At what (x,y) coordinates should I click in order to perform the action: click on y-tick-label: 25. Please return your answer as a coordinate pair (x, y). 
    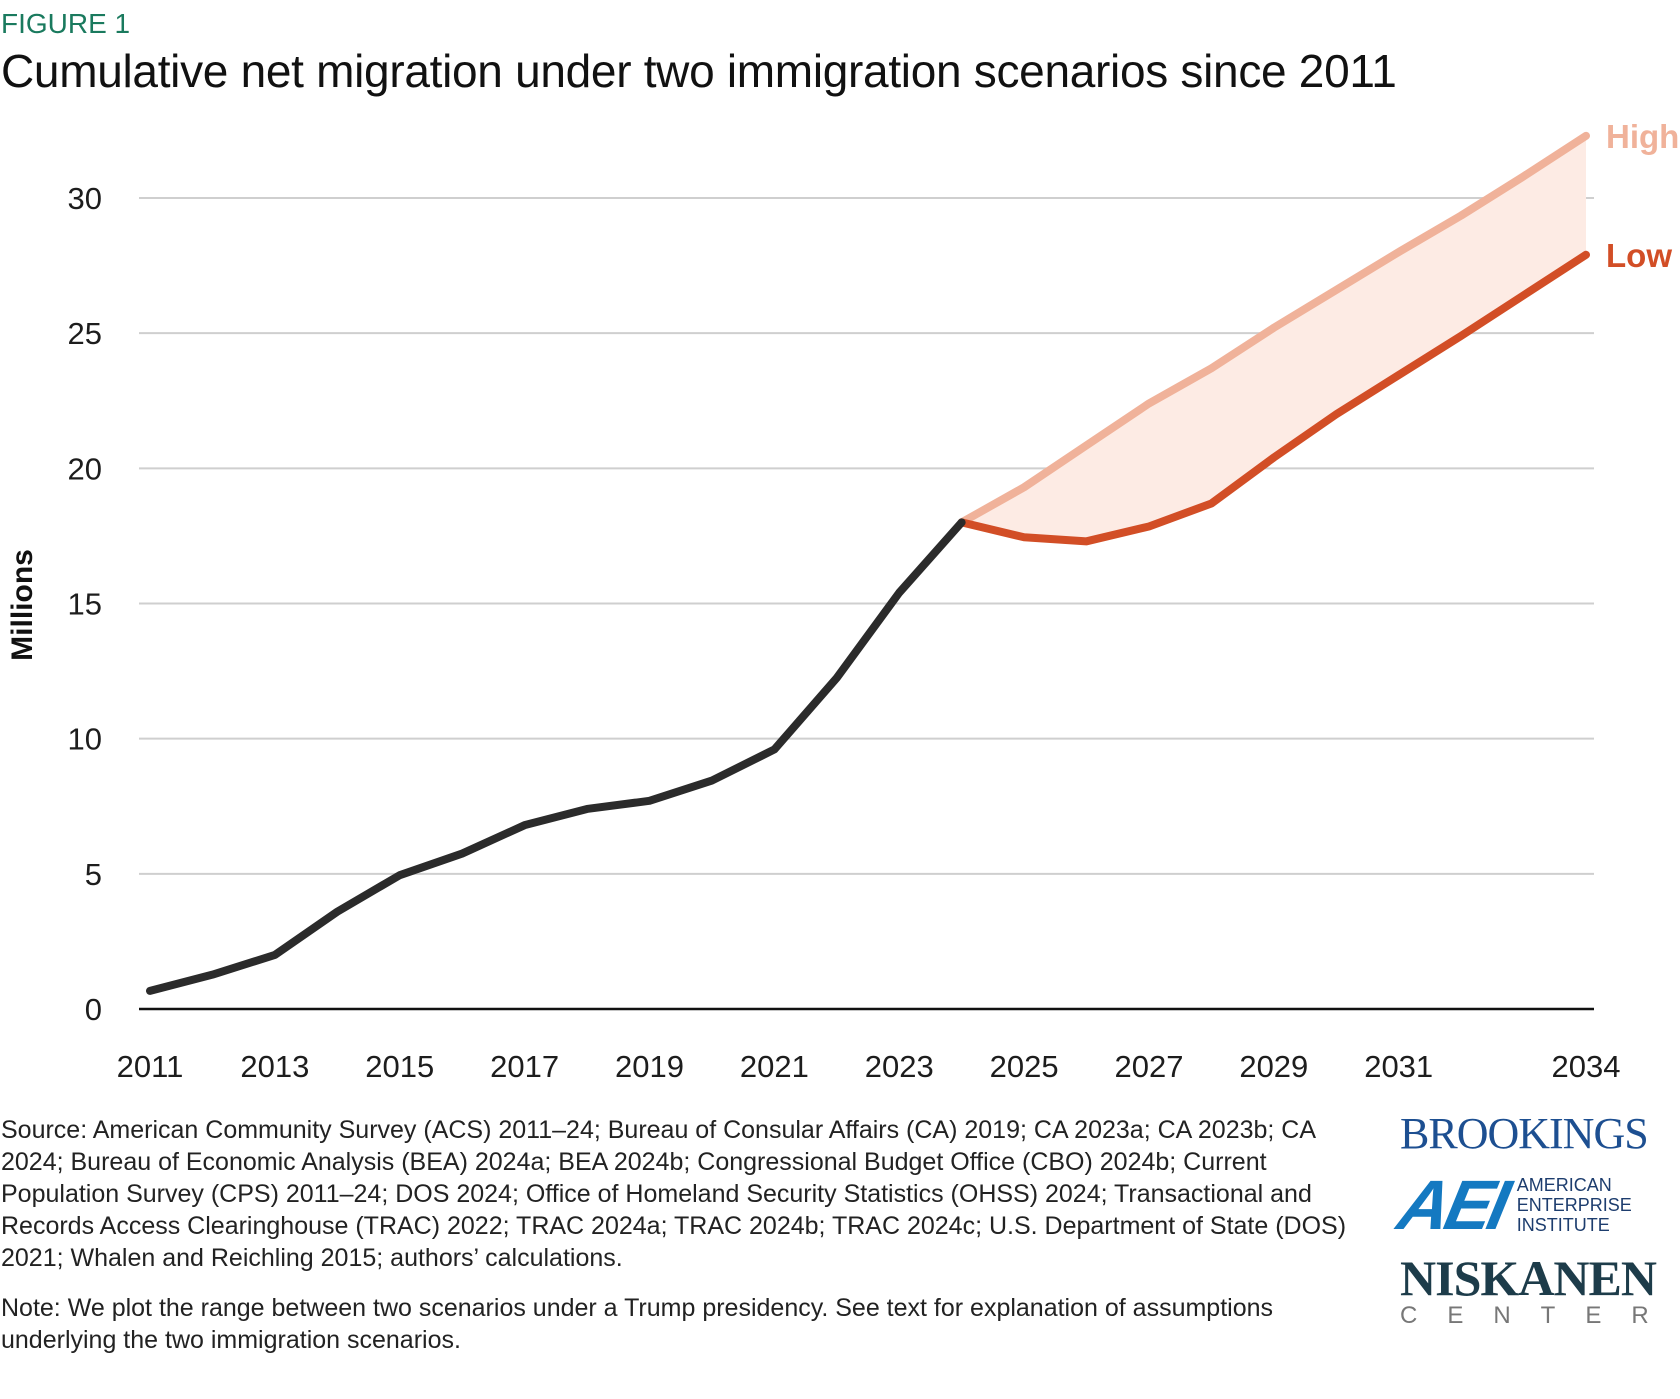
    Looking at the image, I should click on (85, 333).